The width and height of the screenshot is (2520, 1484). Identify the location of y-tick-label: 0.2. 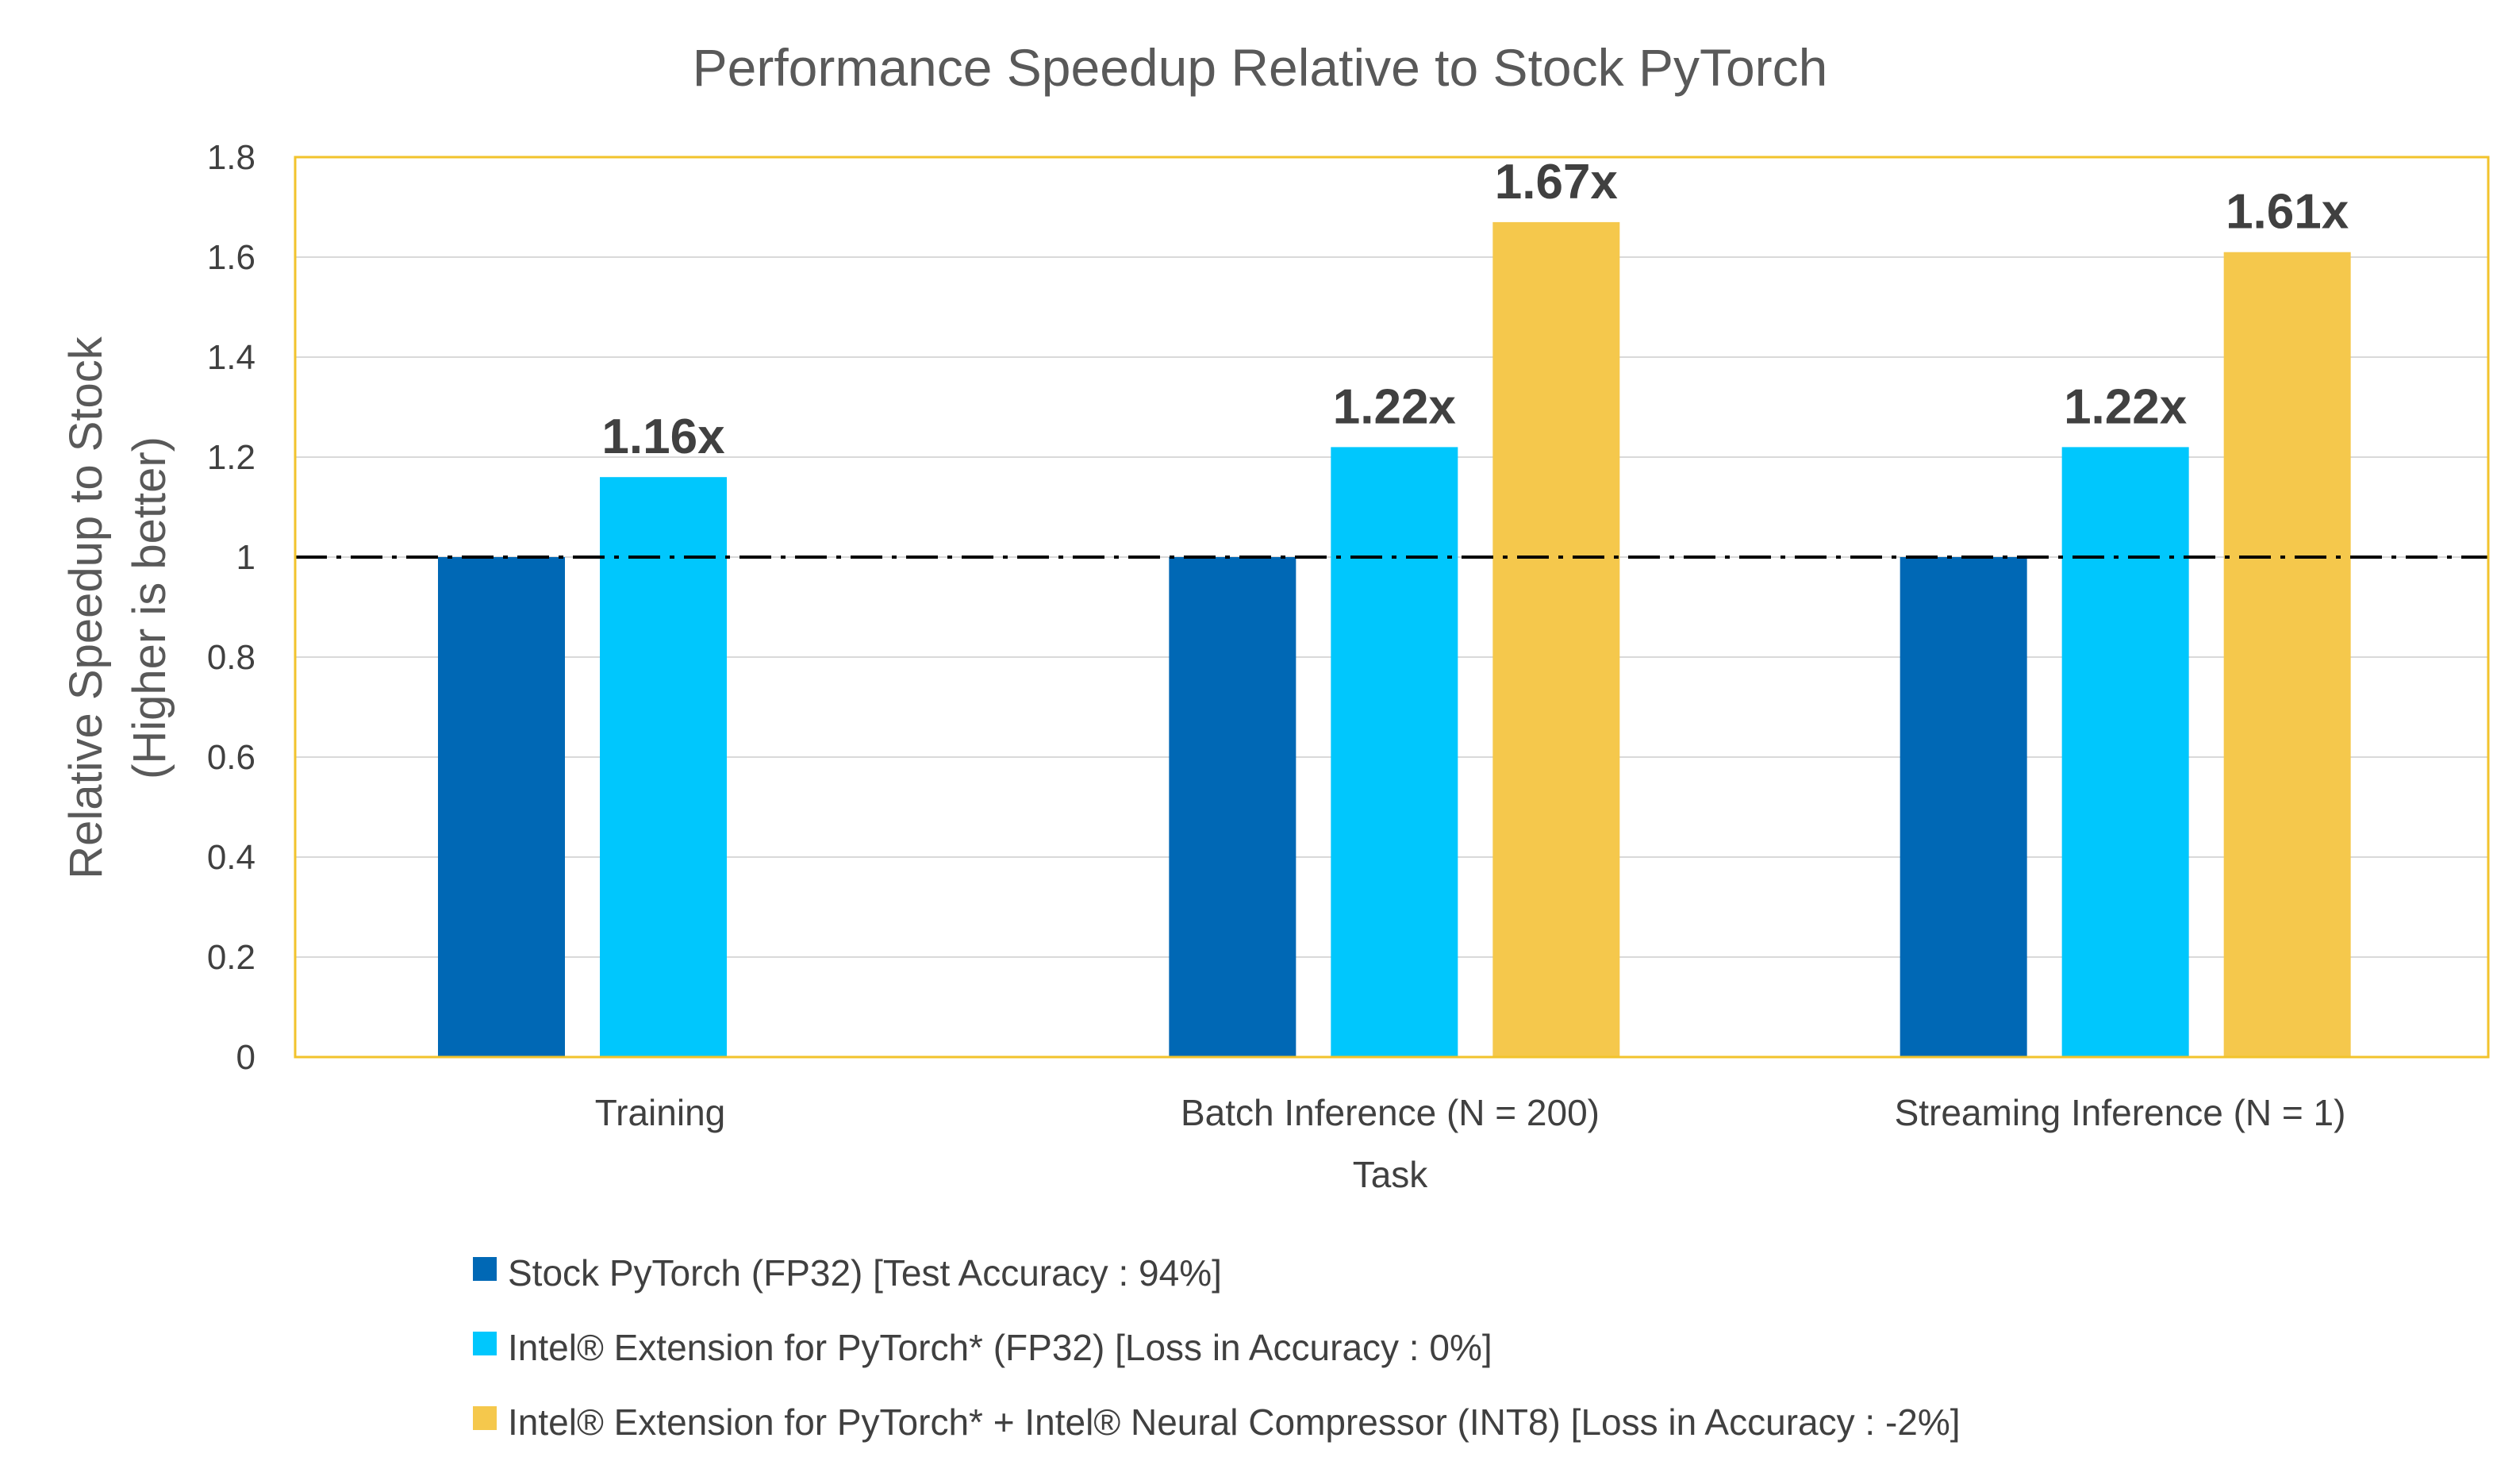
(231, 957).